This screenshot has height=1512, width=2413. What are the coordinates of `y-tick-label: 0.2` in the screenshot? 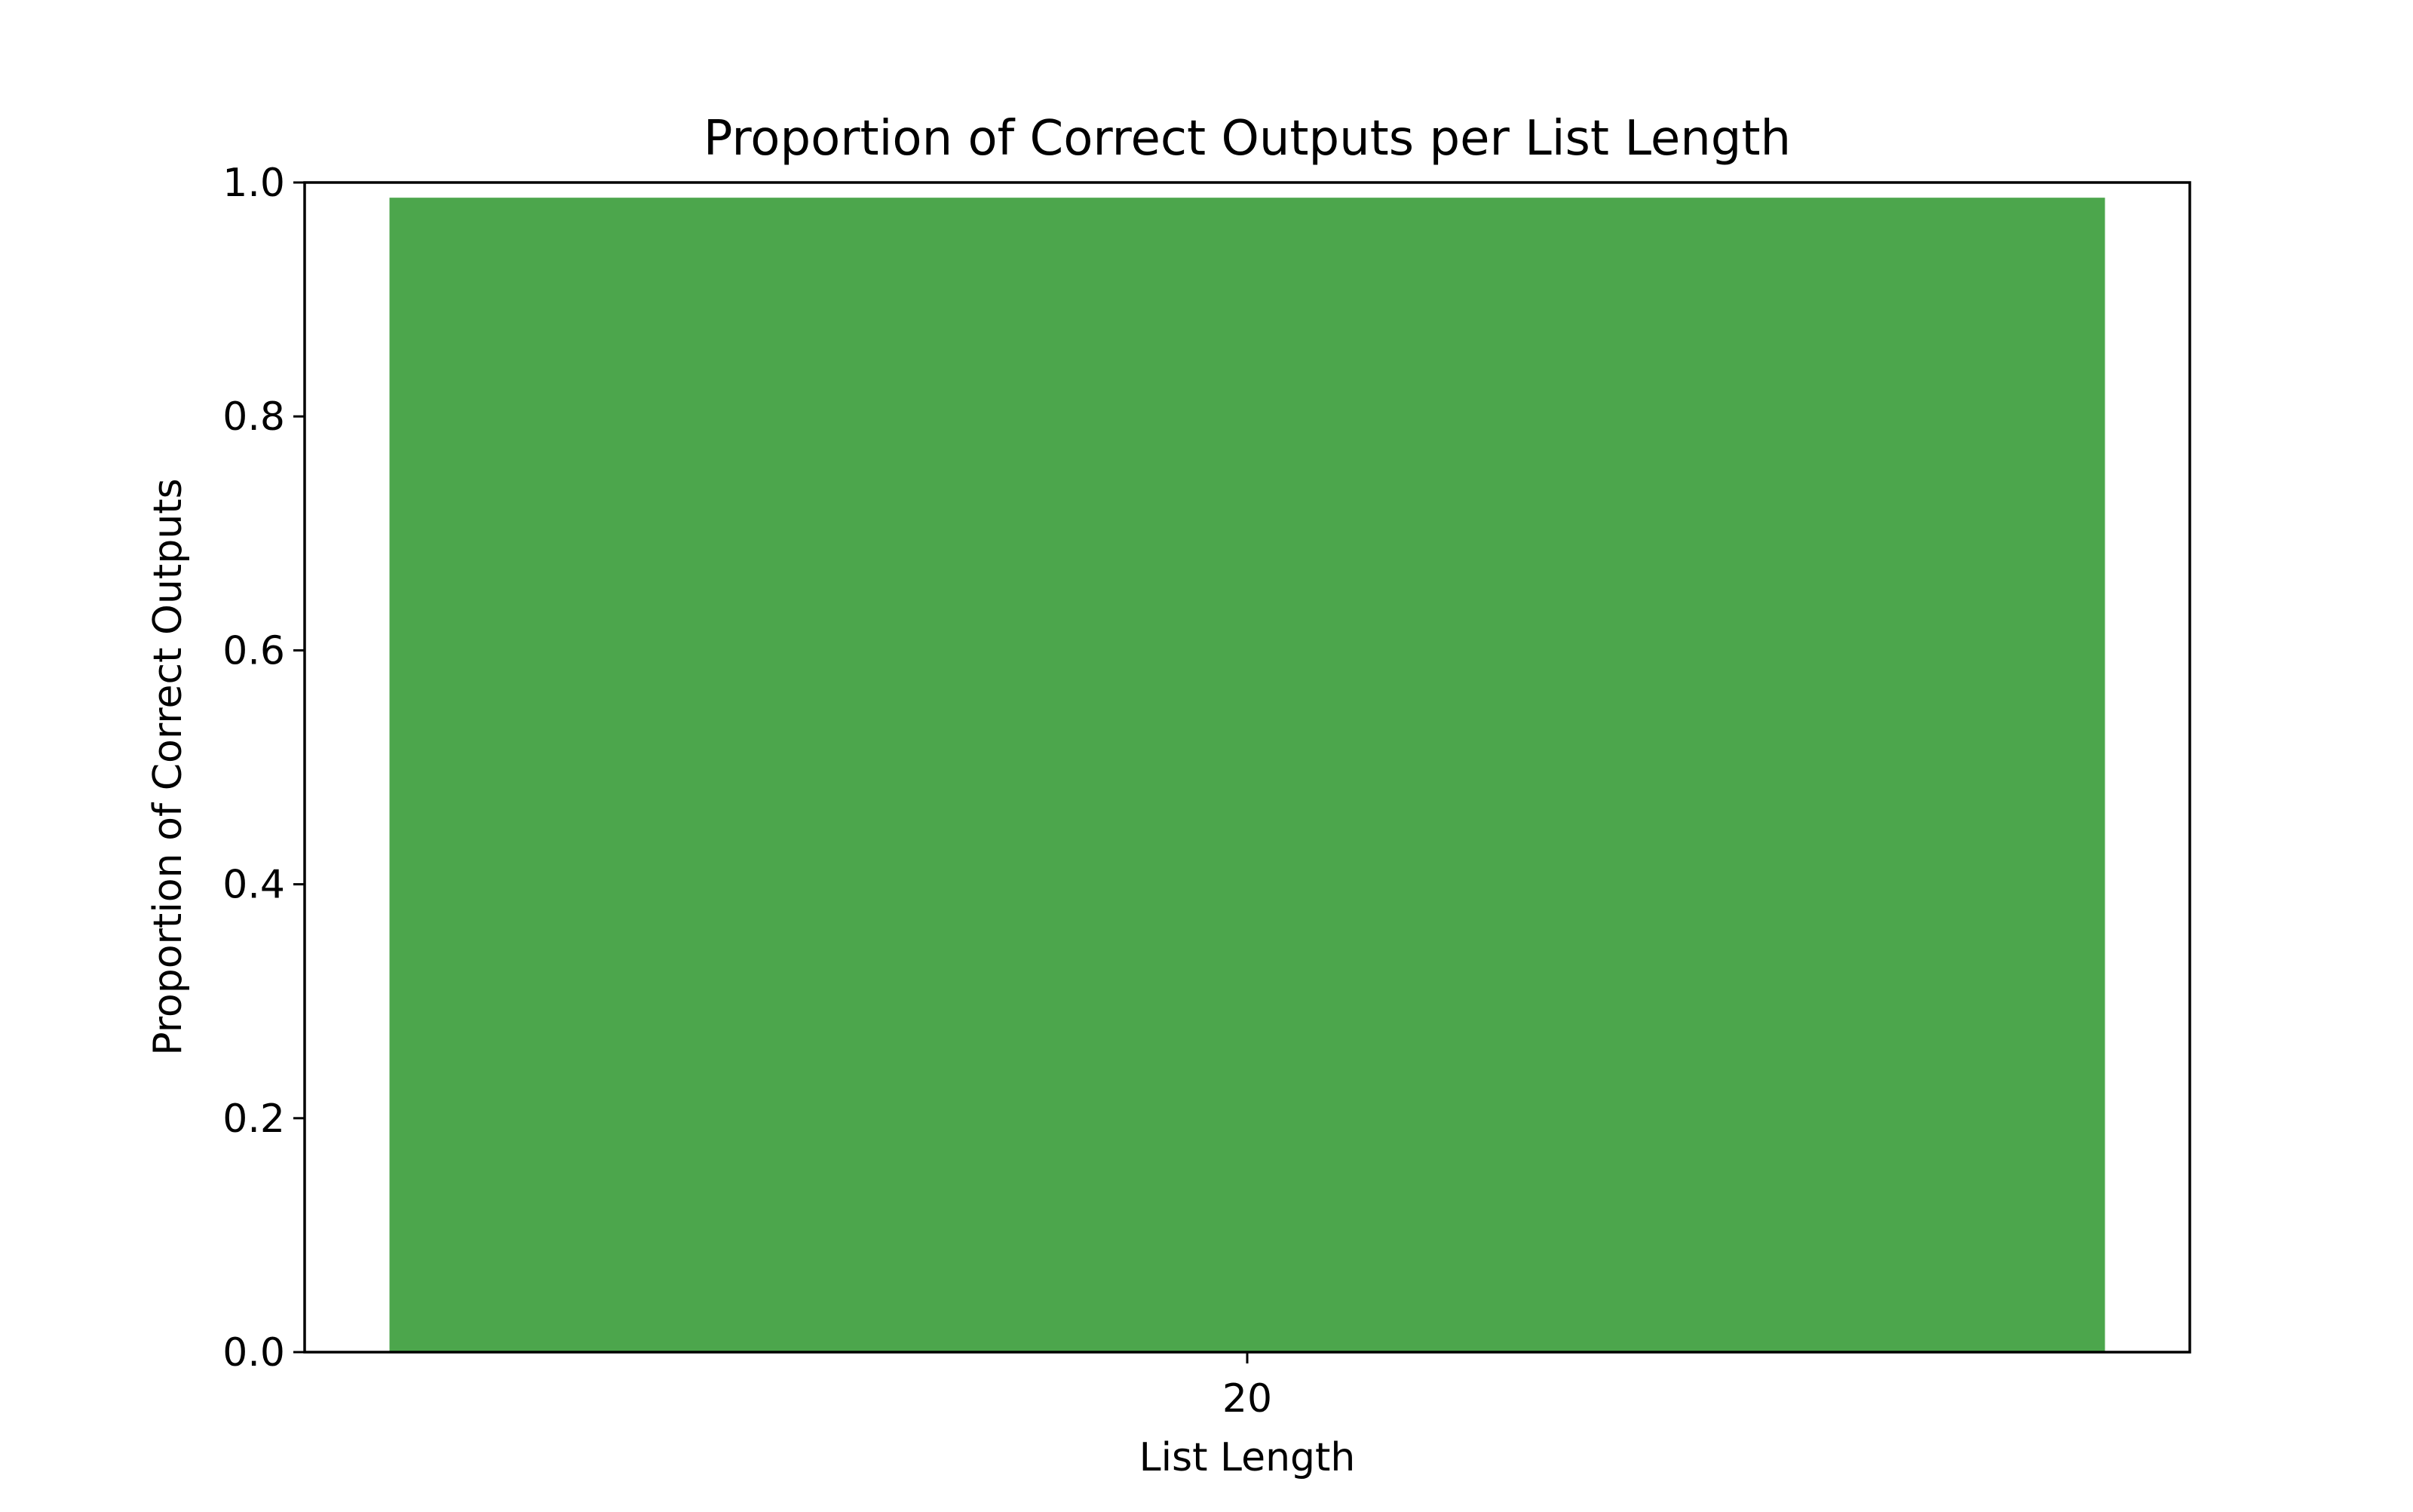 It's located at (253, 1119).